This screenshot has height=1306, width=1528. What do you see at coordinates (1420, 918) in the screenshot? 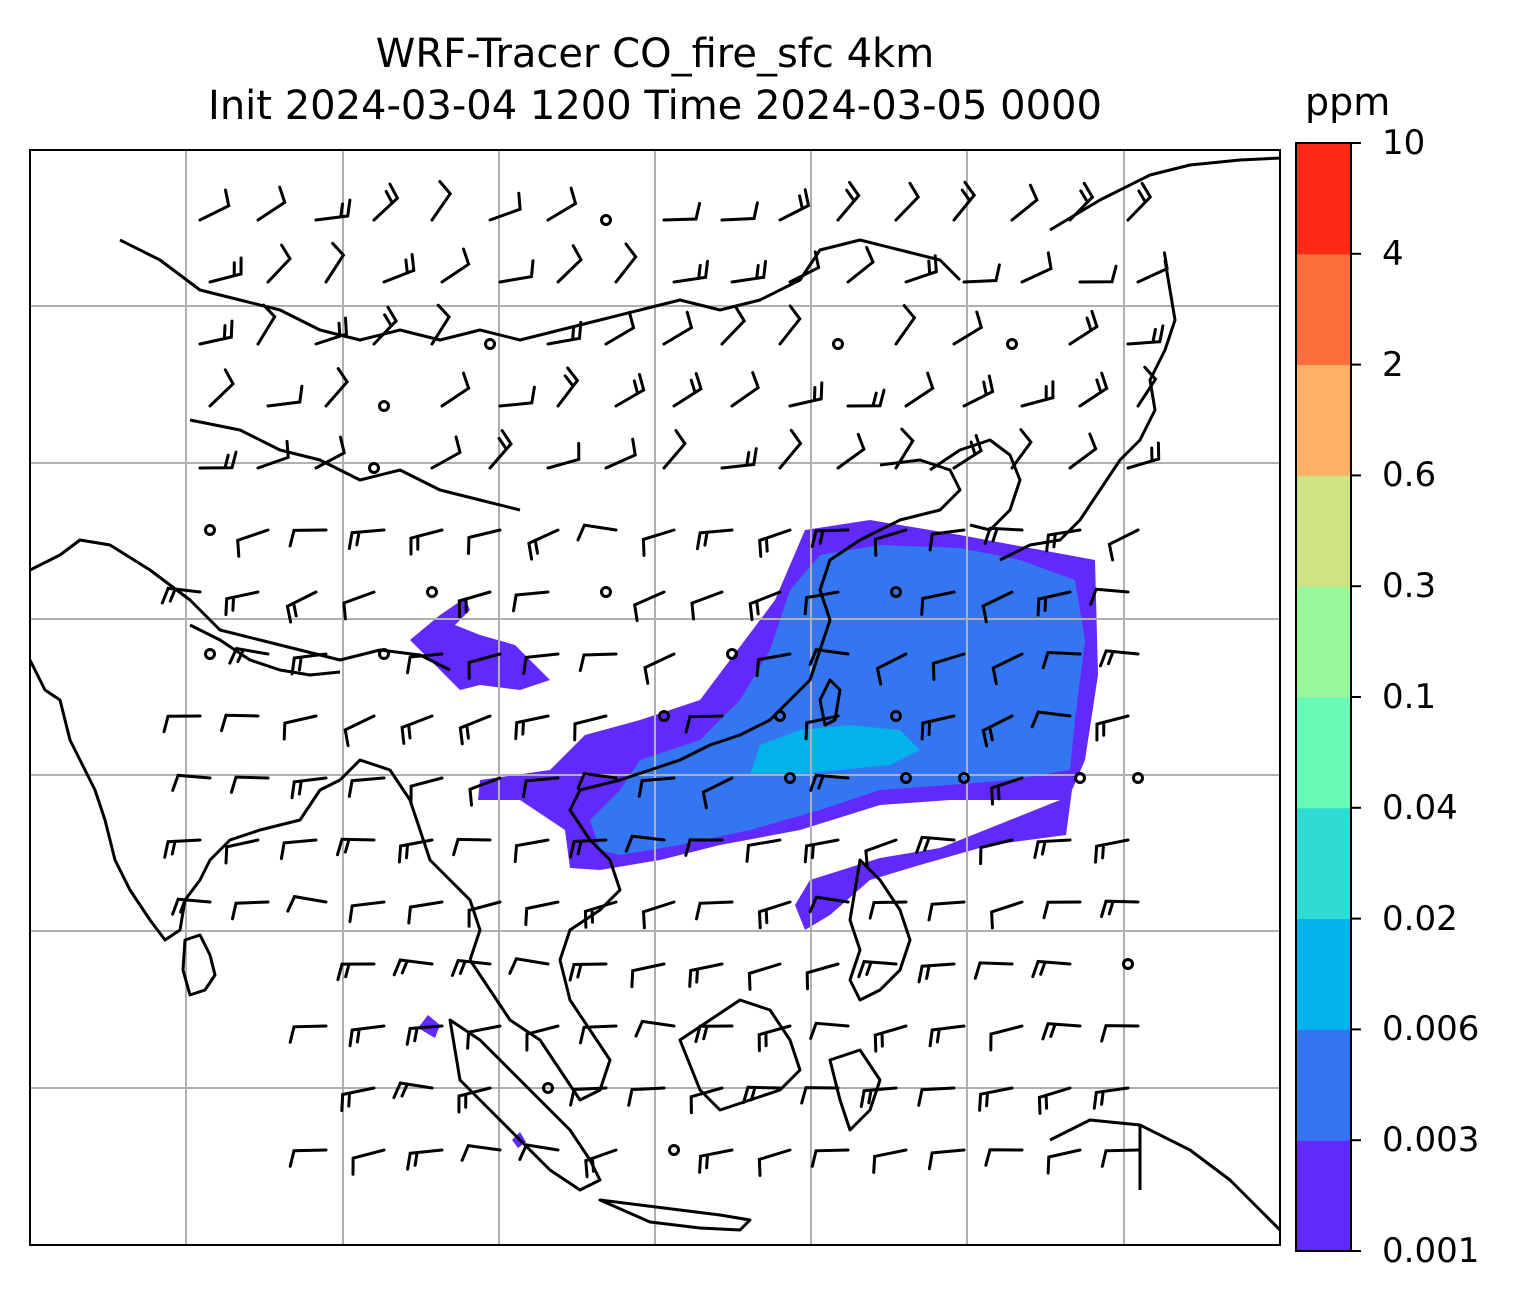
I see `colorbar-tick-label: 0.02` at bounding box center [1420, 918].